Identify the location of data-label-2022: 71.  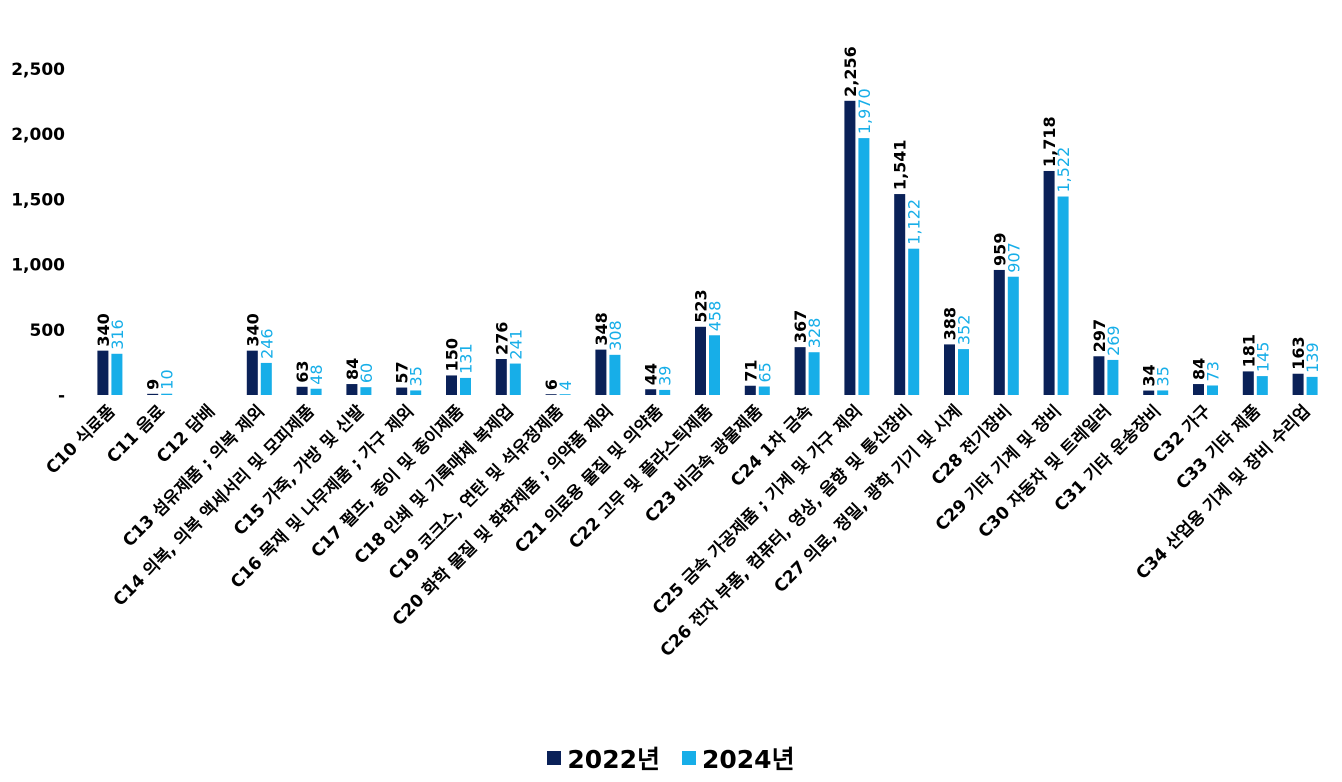
(750, 370).